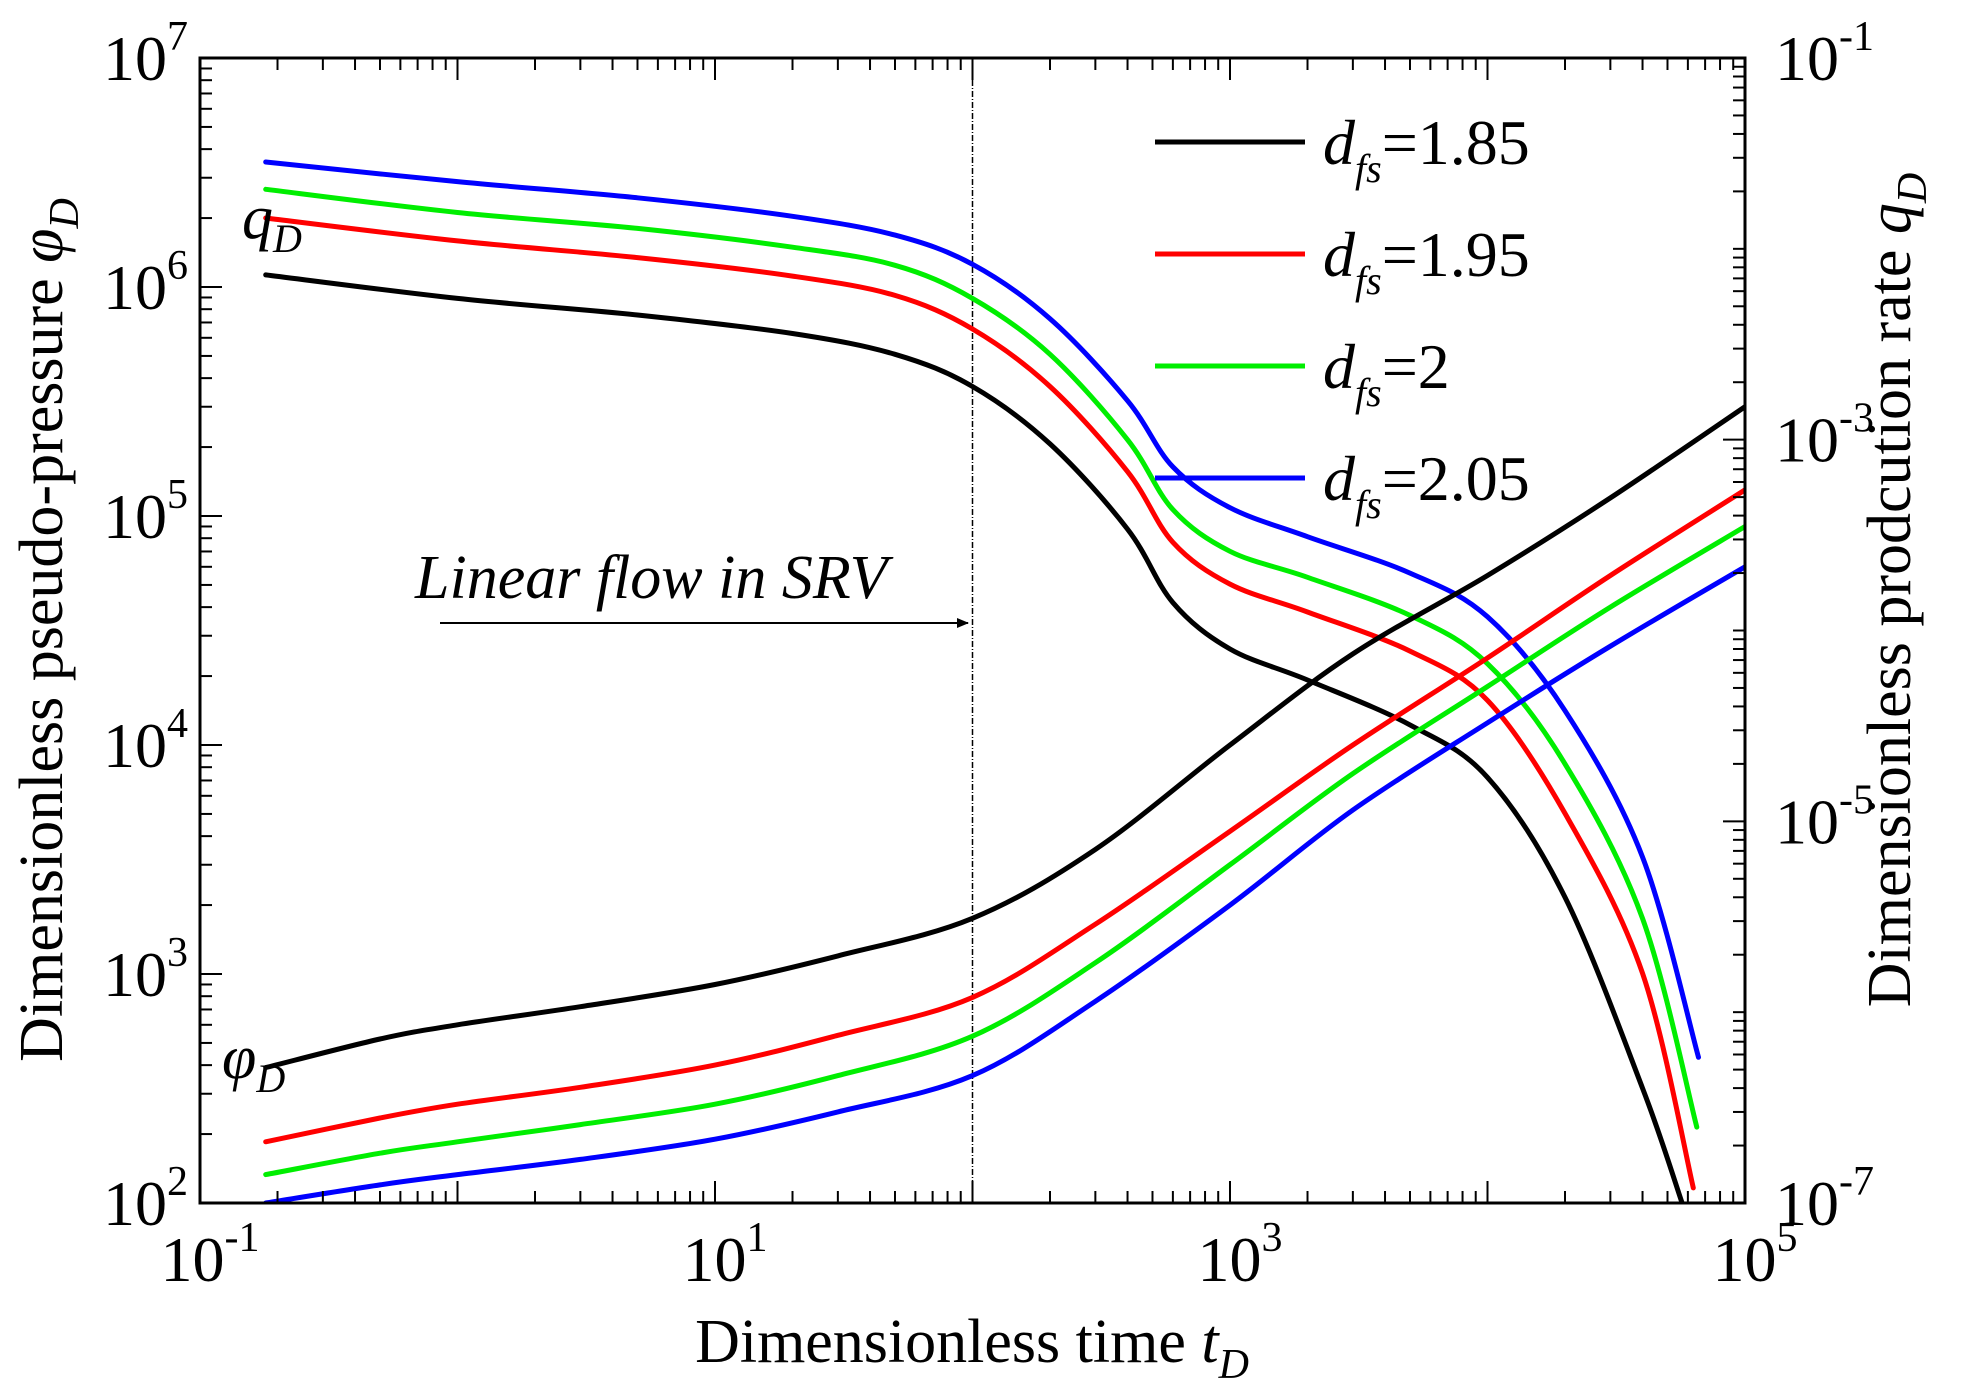  What do you see at coordinates (1426, 261) in the screenshot?
I see `legend-label-1: dfs=1.95` at bounding box center [1426, 261].